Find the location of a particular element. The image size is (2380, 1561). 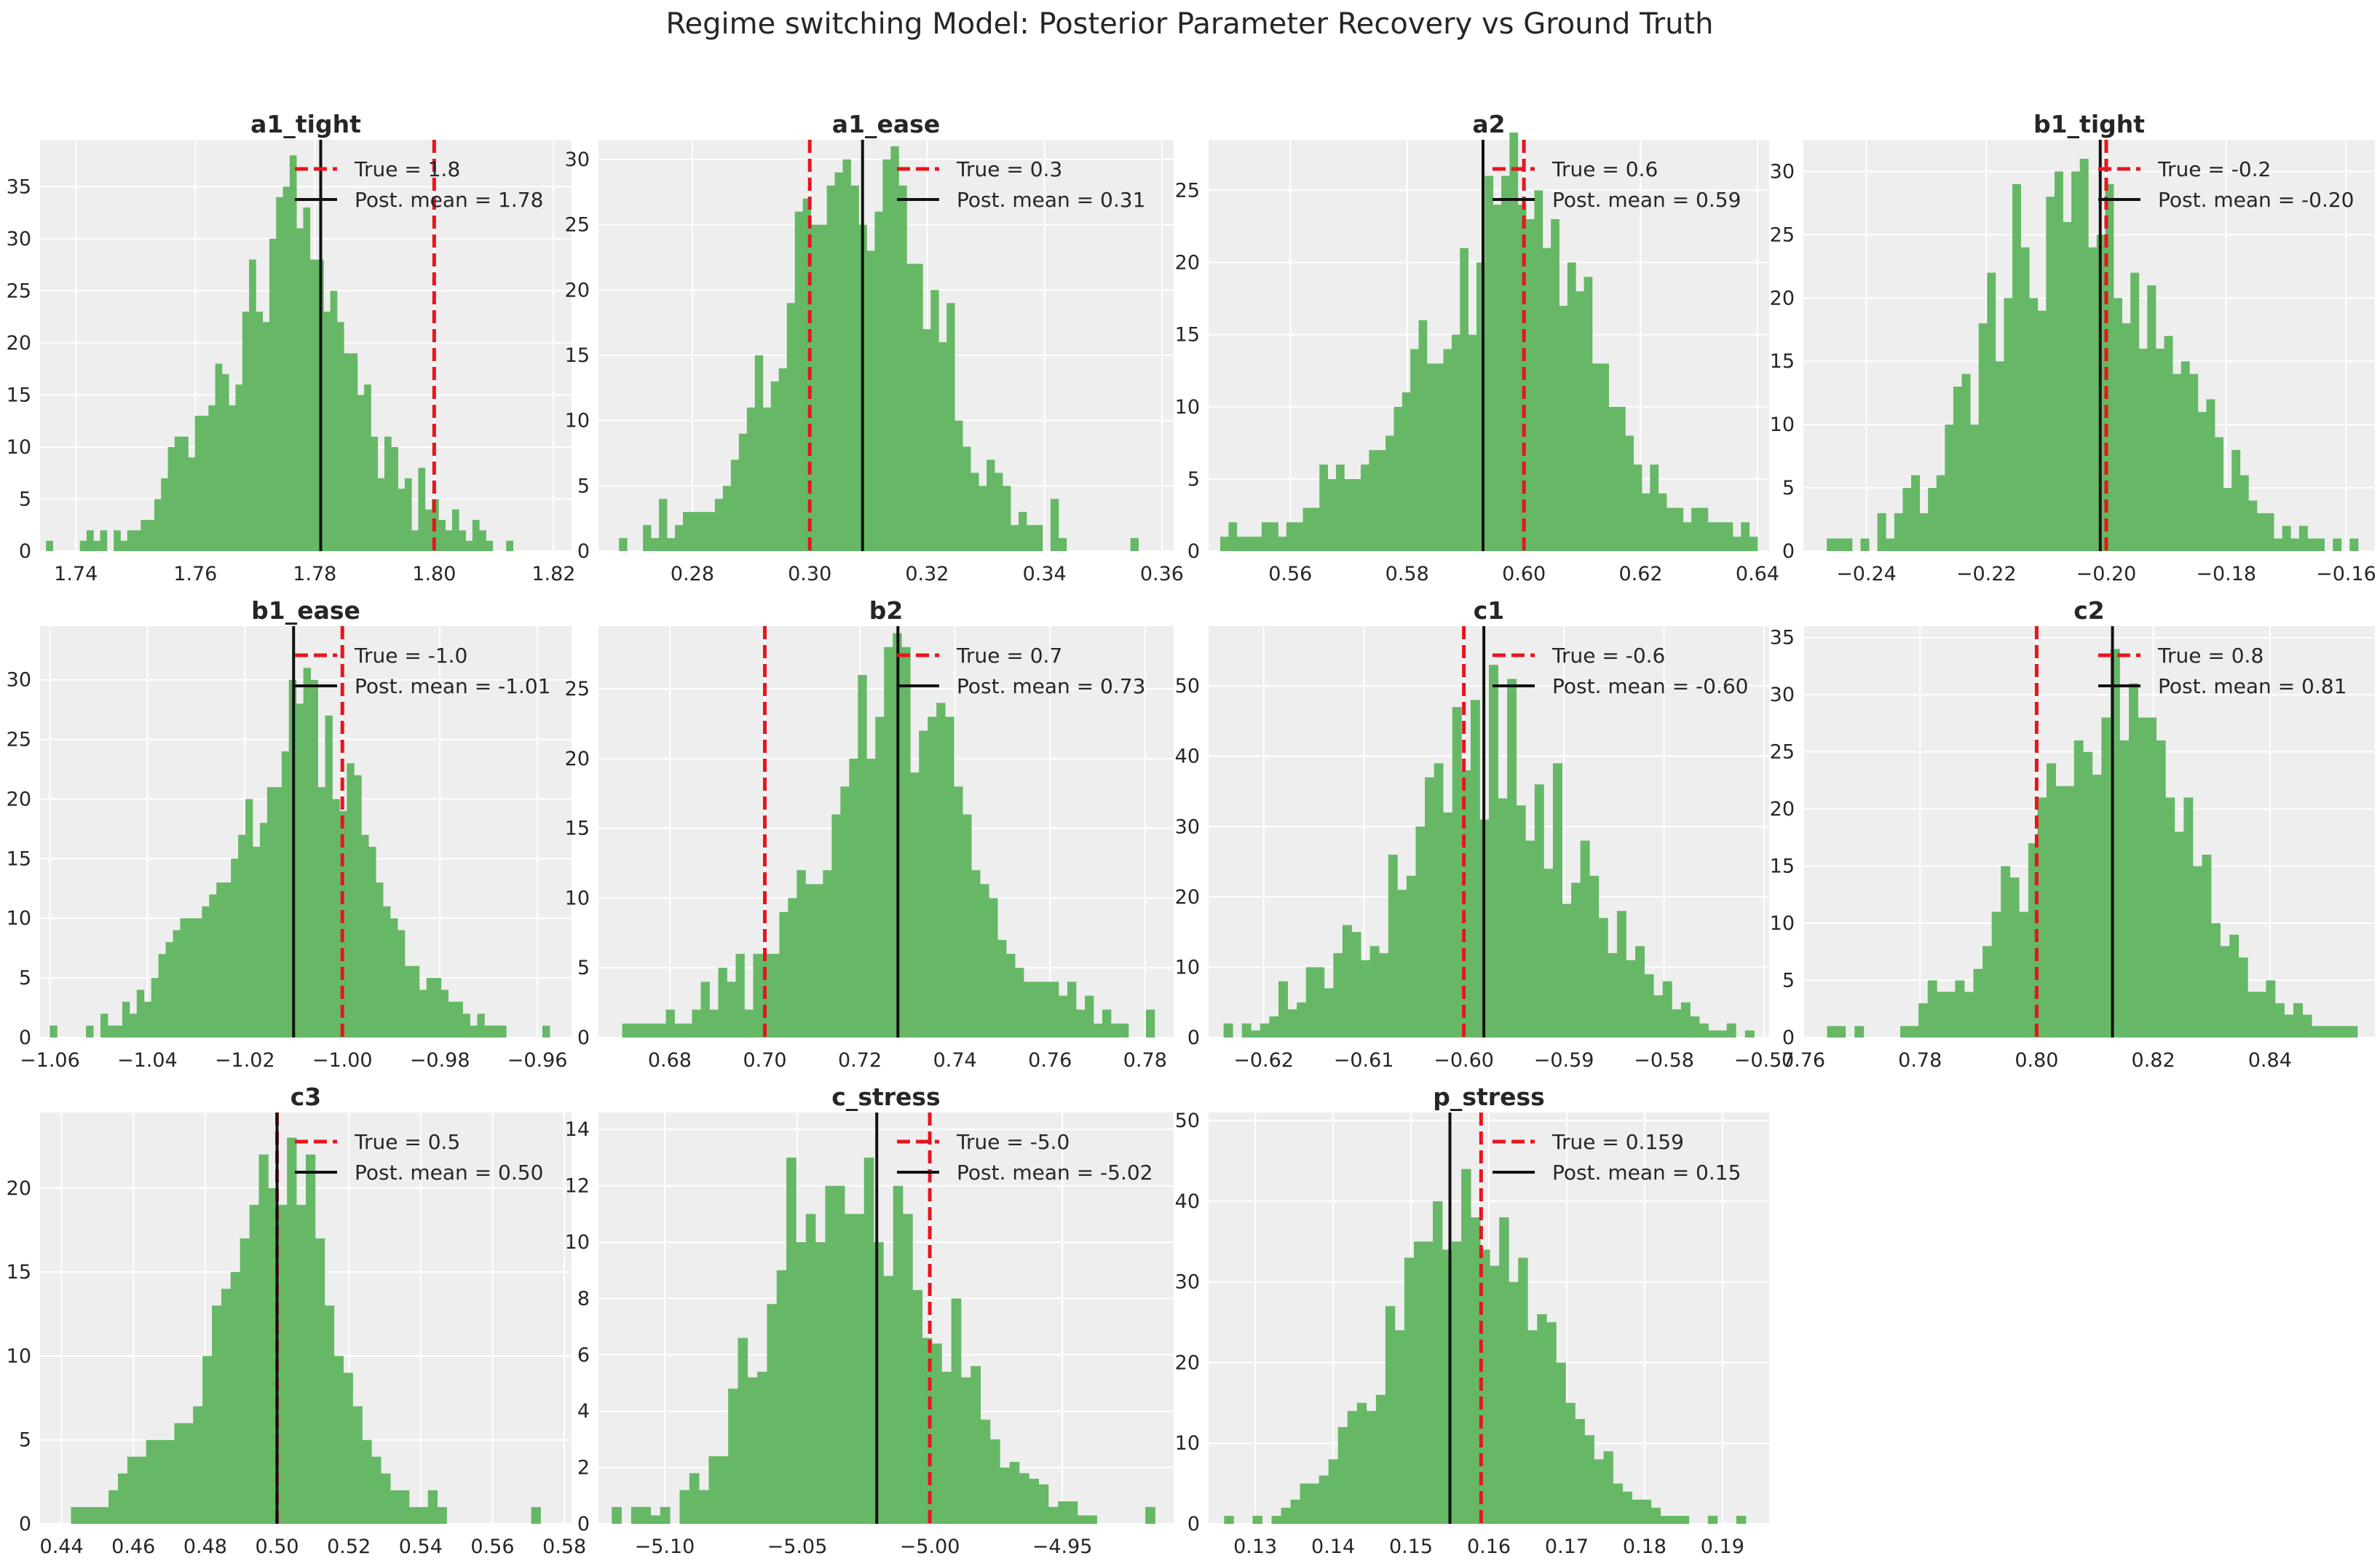

x-tick-label: 0.76 is located at coordinates (1803, 1061).